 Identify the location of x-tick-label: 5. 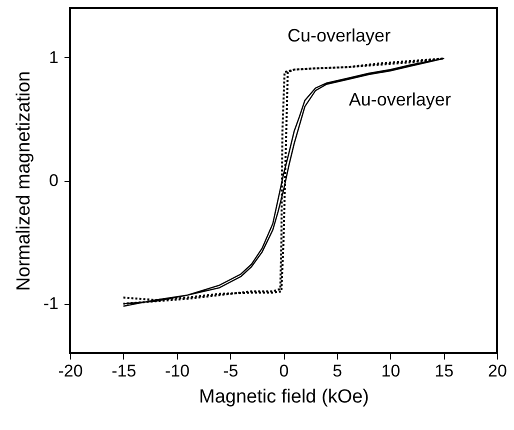
(337, 371).